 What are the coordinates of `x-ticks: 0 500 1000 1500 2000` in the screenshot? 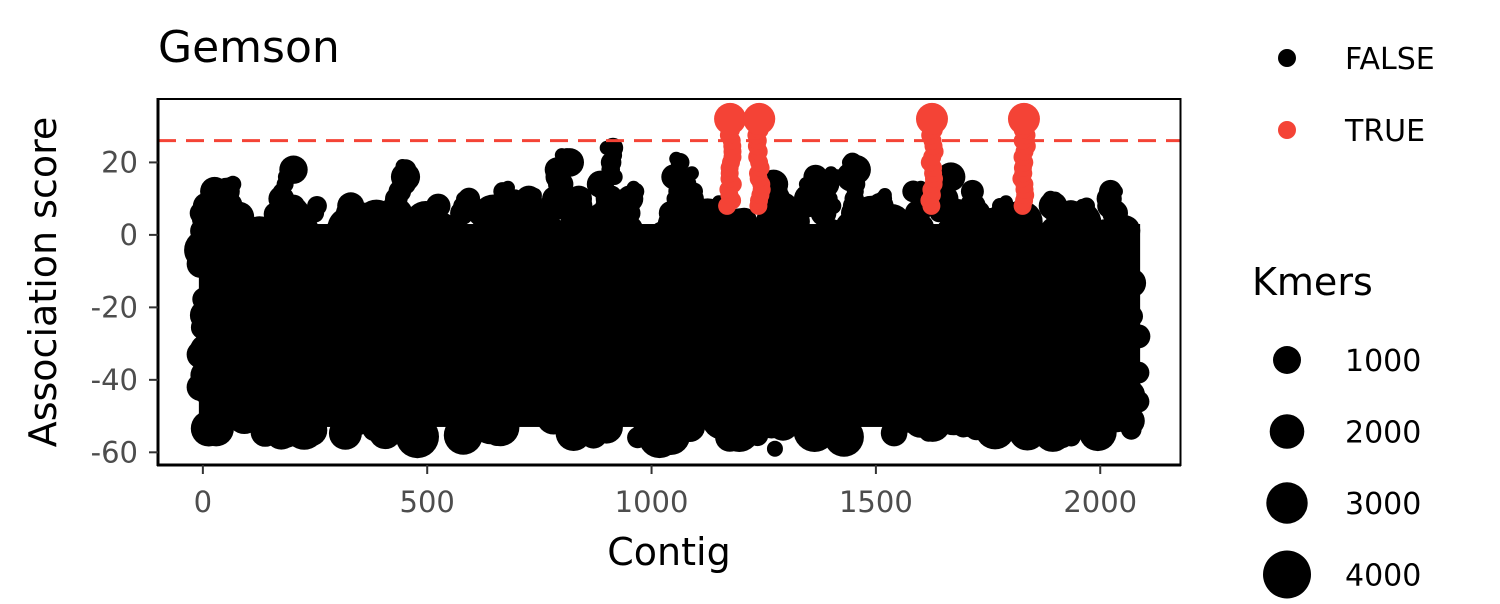 It's located at (665, 492).